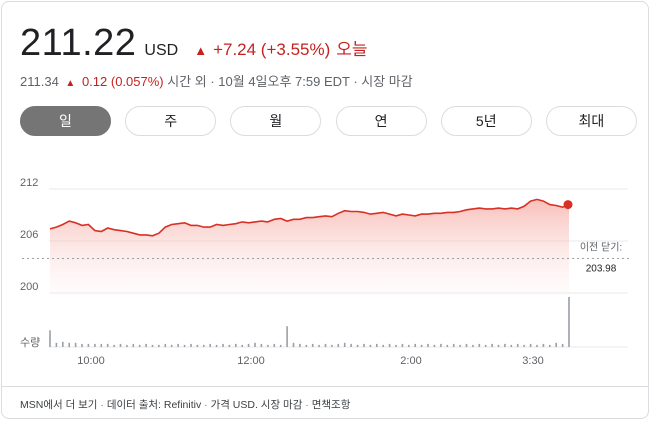 This screenshot has width=652, height=422. I want to click on y-tick-label: 212, so click(29, 183).